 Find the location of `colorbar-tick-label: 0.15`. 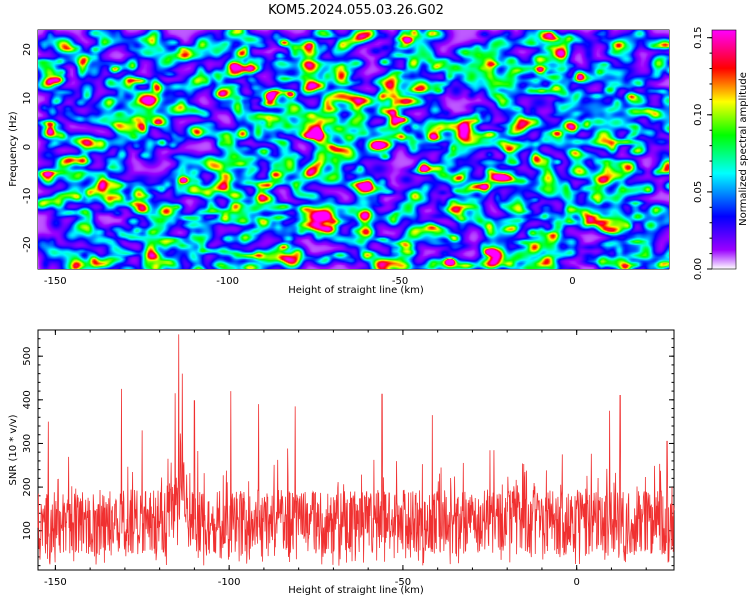

colorbar-tick-label: 0.15 is located at coordinates (698, 38).